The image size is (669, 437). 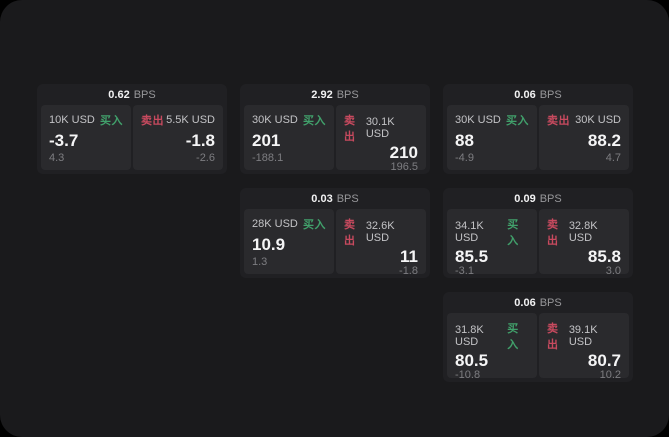 I want to click on buy-panel: 30K USD 买入 201 -188.1, so click(x=289, y=137).